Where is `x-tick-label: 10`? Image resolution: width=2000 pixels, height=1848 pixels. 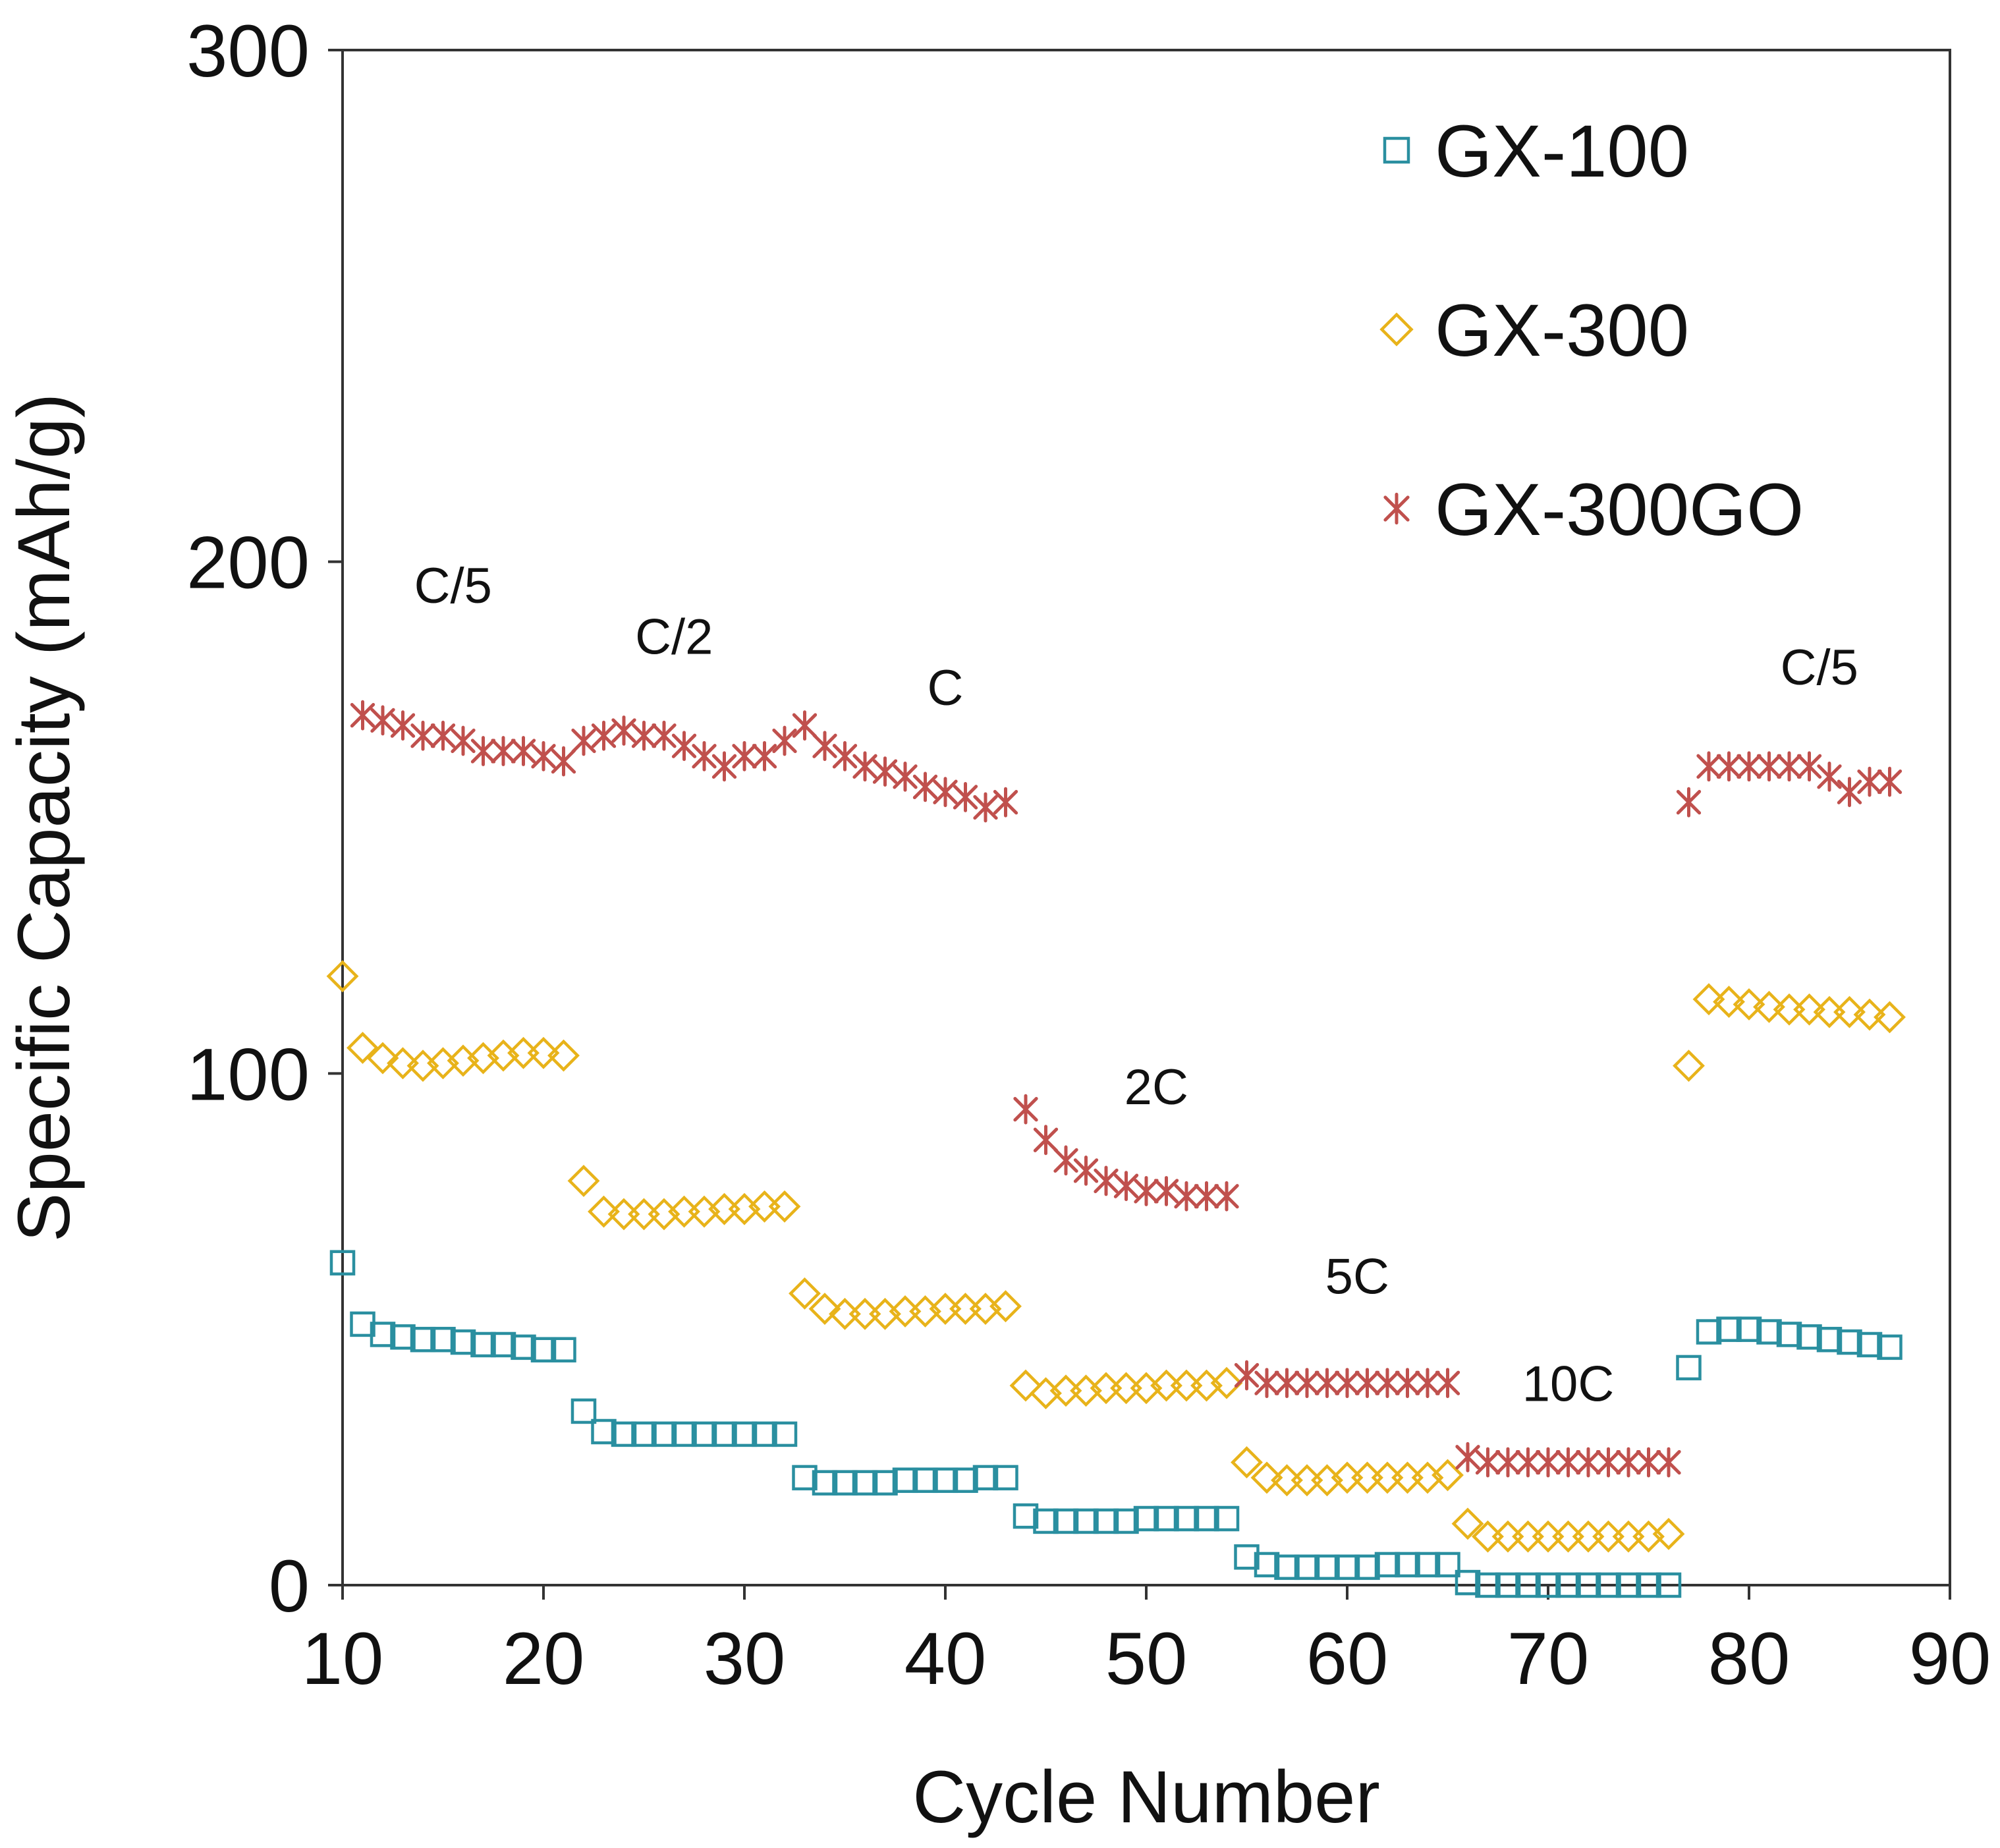 x-tick-label: 10 is located at coordinates (343, 1658).